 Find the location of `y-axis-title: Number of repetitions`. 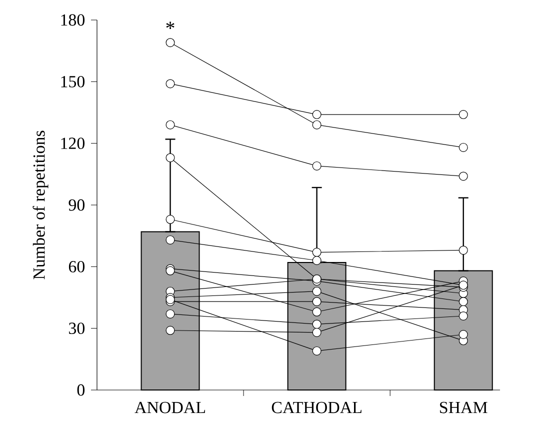

y-axis-title: Number of repetitions is located at coordinates (40, 205).